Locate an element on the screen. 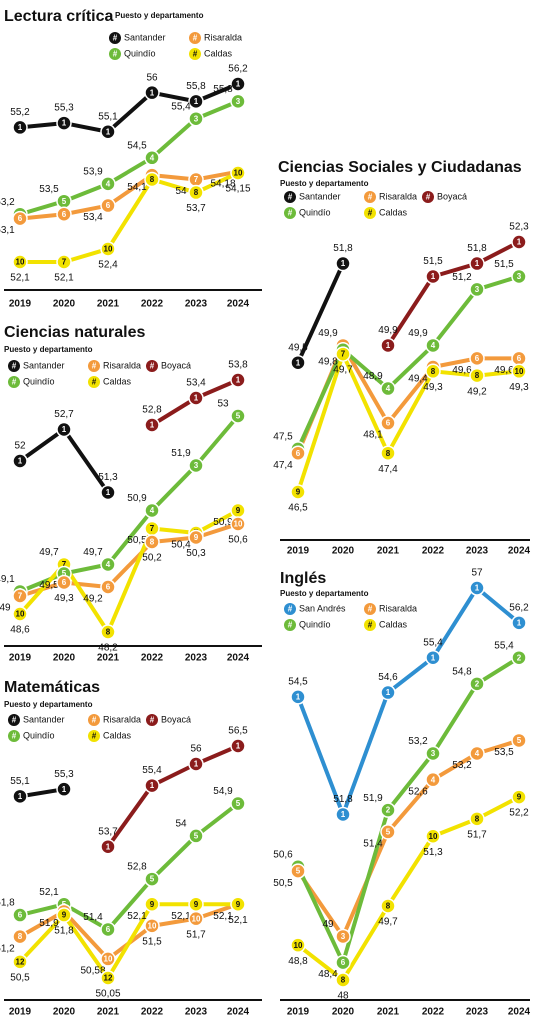  data-label: 55,3 is located at coordinates (64, 108).